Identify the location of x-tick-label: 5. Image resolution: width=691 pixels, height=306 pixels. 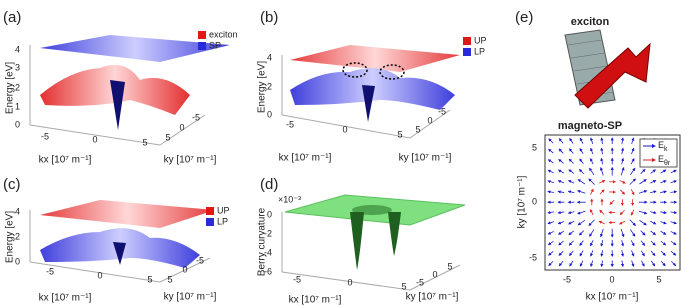
(144, 142).